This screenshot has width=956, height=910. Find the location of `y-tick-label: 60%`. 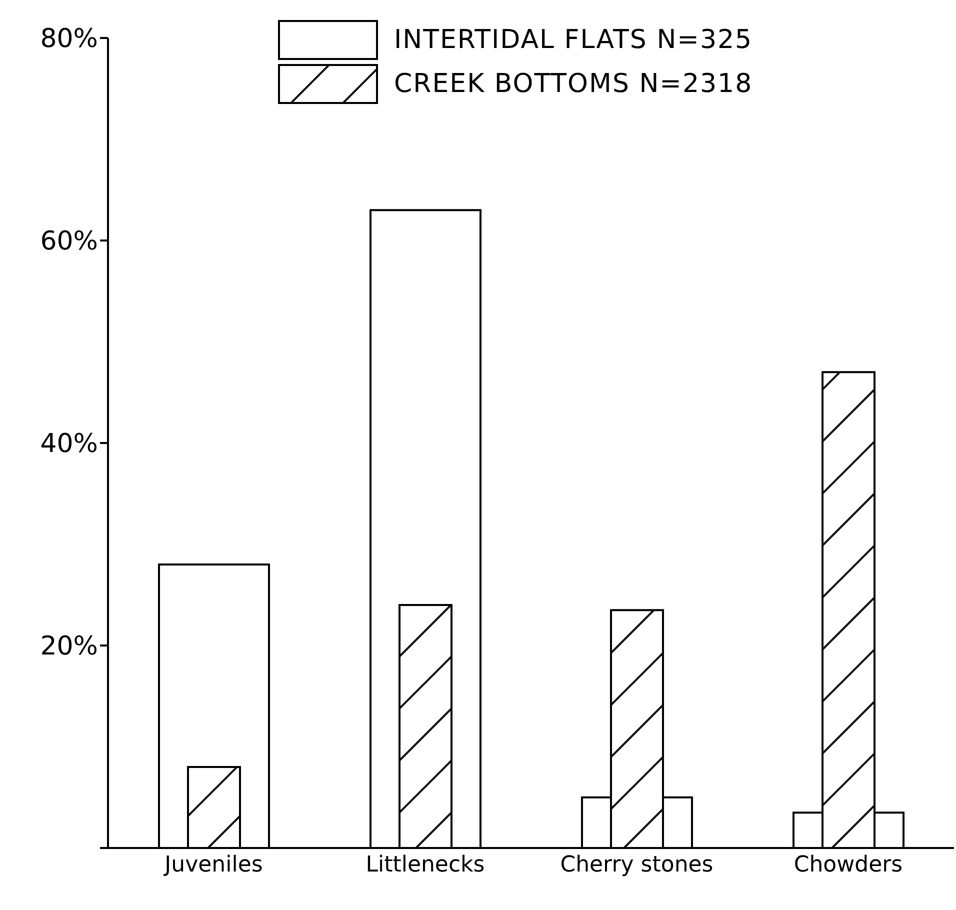

y-tick-label: 60% is located at coordinates (69, 241).